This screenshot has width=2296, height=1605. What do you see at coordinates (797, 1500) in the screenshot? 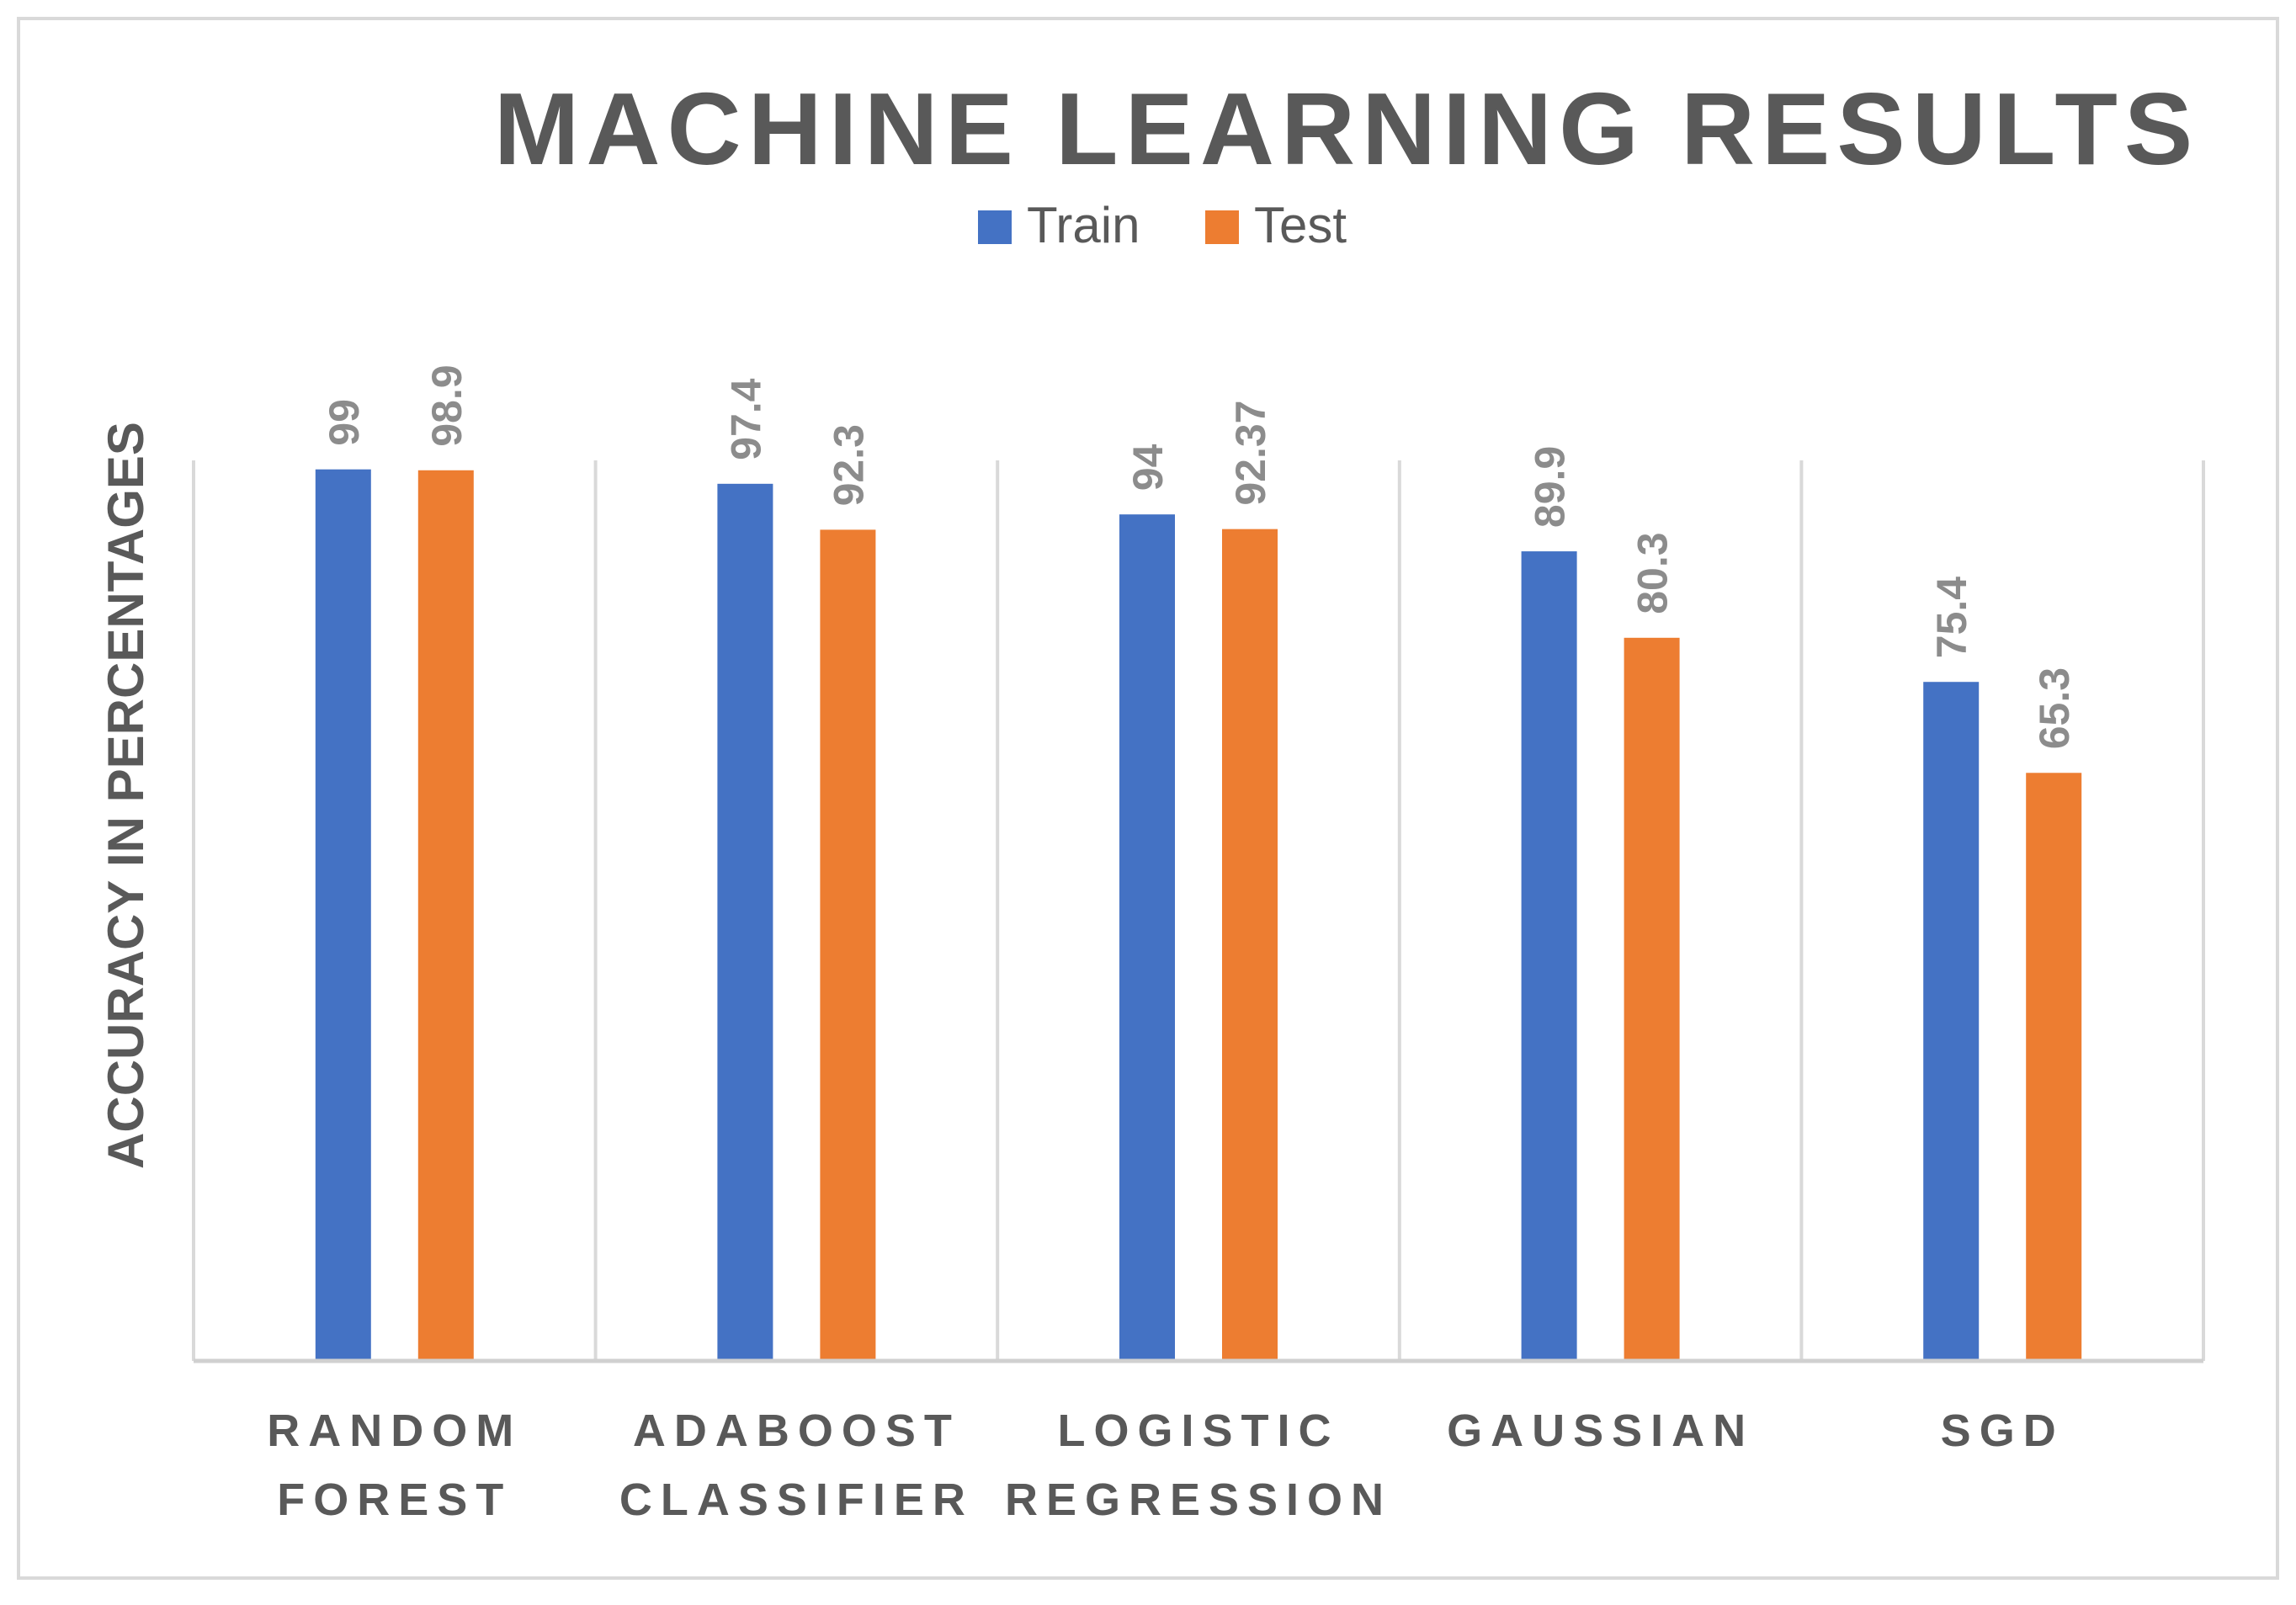
I see `category-label: CLASSIFIER` at bounding box center [797, 1500].